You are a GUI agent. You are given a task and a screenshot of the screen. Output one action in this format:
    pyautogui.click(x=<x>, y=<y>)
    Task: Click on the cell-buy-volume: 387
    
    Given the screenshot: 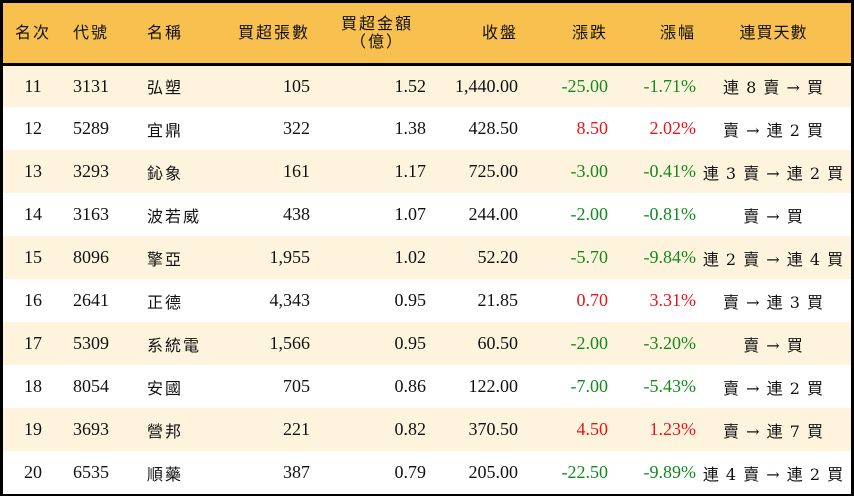 What is the action you would take?
    pyautogui.click(x=296, y=472)
    